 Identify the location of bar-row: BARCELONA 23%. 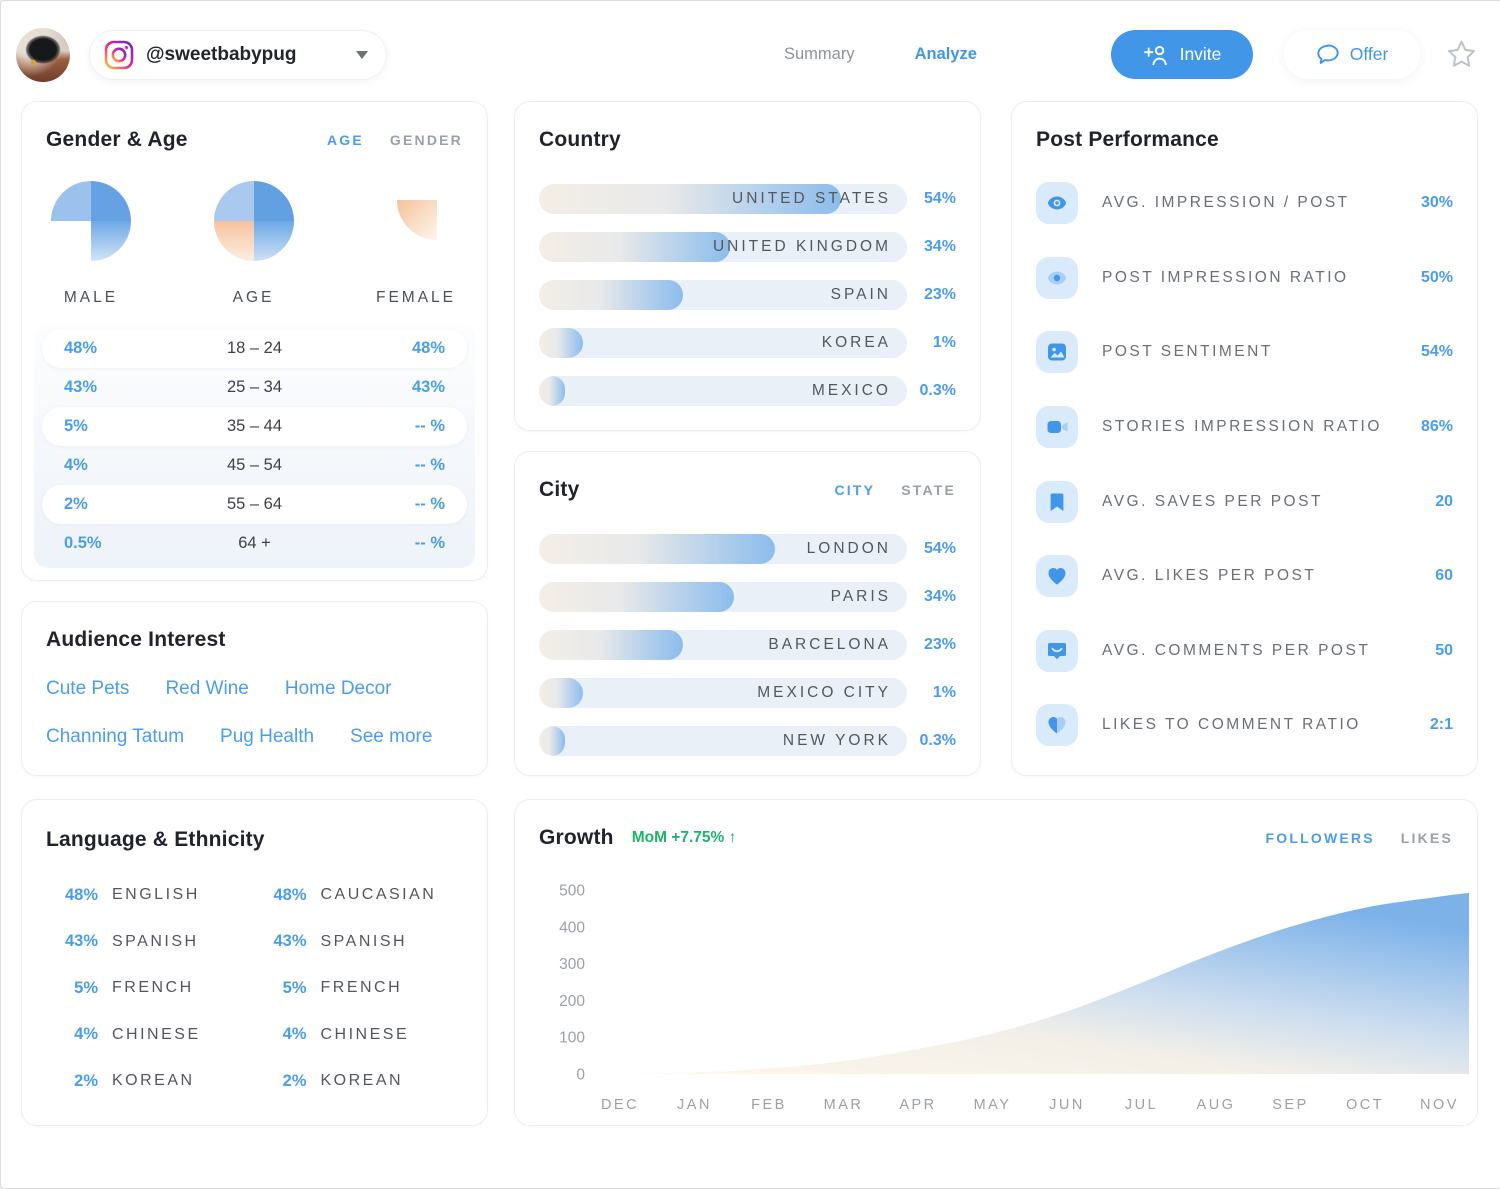
(747, 645).